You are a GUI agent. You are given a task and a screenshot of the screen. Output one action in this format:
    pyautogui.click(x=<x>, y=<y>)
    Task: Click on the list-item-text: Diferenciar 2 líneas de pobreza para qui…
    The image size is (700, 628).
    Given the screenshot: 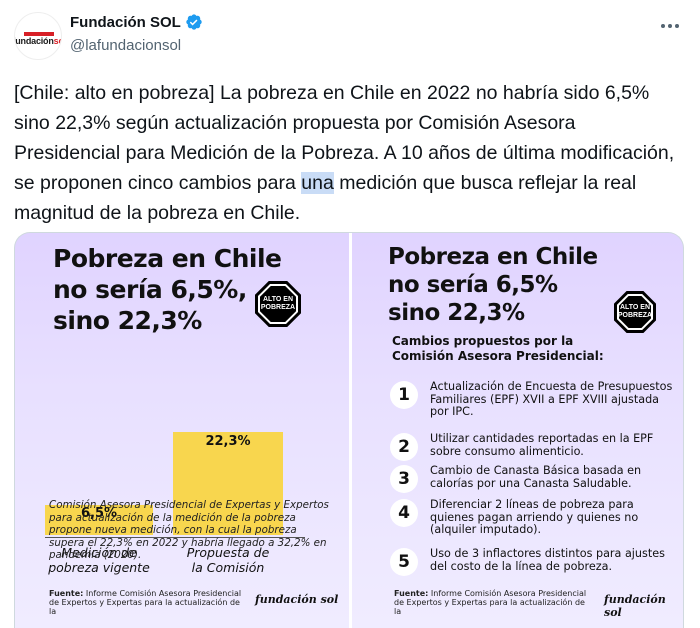 What is the action you would take?
    pyautogui.click(x=534, y=517)
    